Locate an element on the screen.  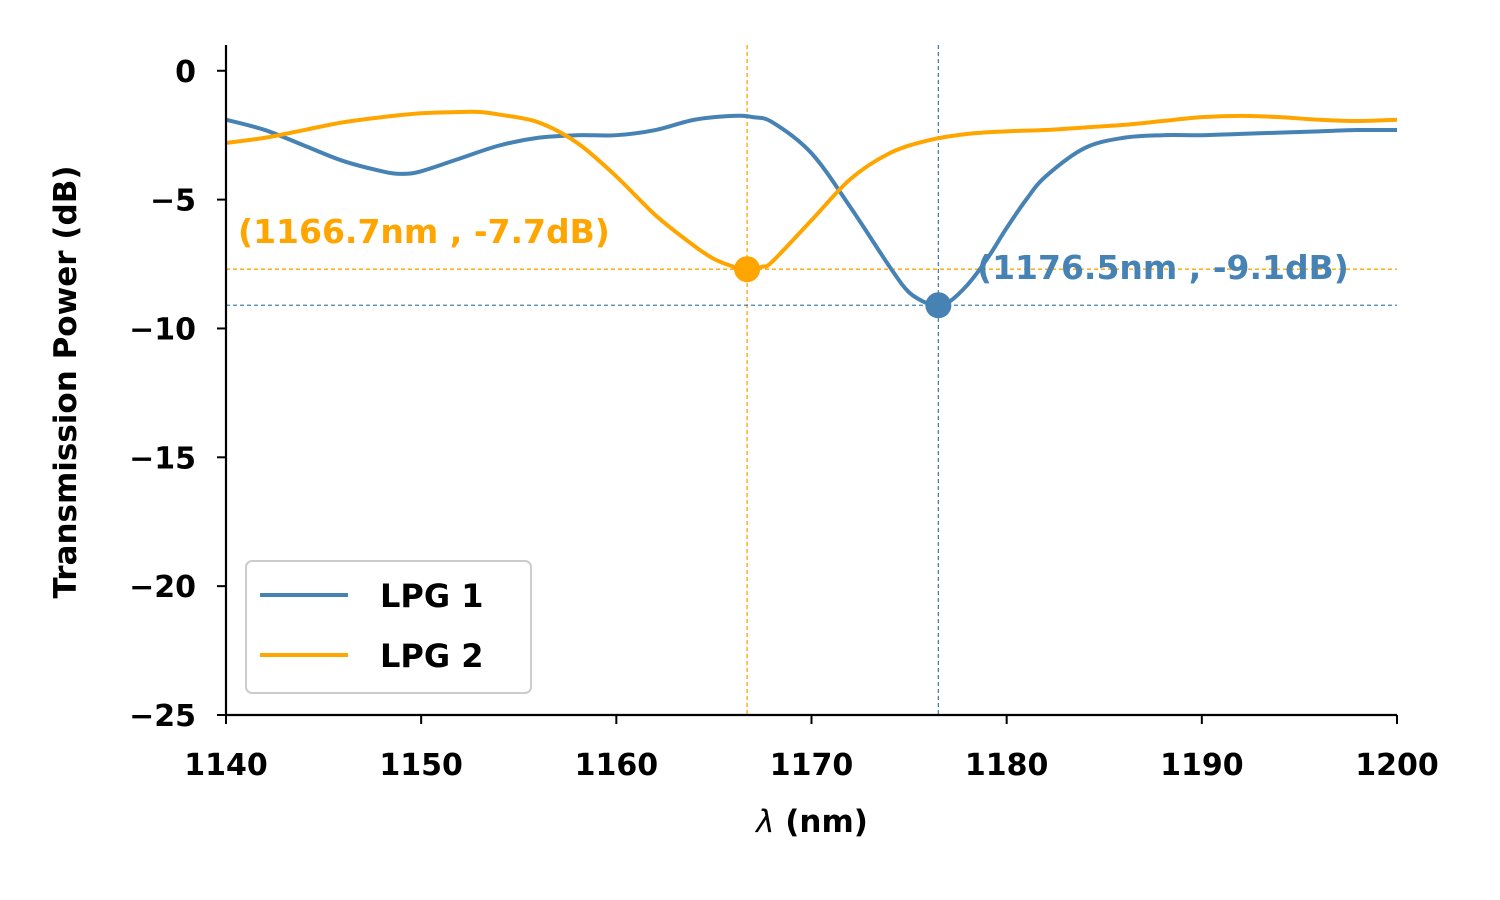
x-tick-label: 1140 is located at coordinates (226, 765).